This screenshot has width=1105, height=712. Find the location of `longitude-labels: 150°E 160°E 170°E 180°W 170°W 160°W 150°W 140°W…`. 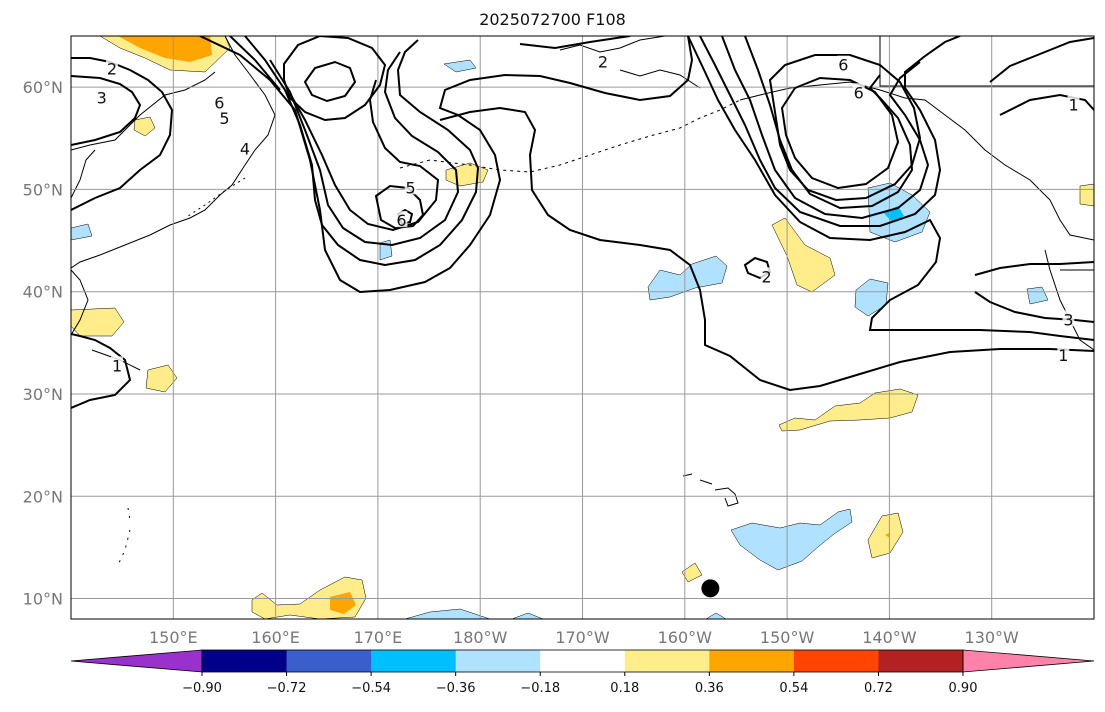

longitude-labels: 150°E 160°E 170°E 180°W 170°W 160°W 150°W 140°W… is located at coordinates (584, 637).